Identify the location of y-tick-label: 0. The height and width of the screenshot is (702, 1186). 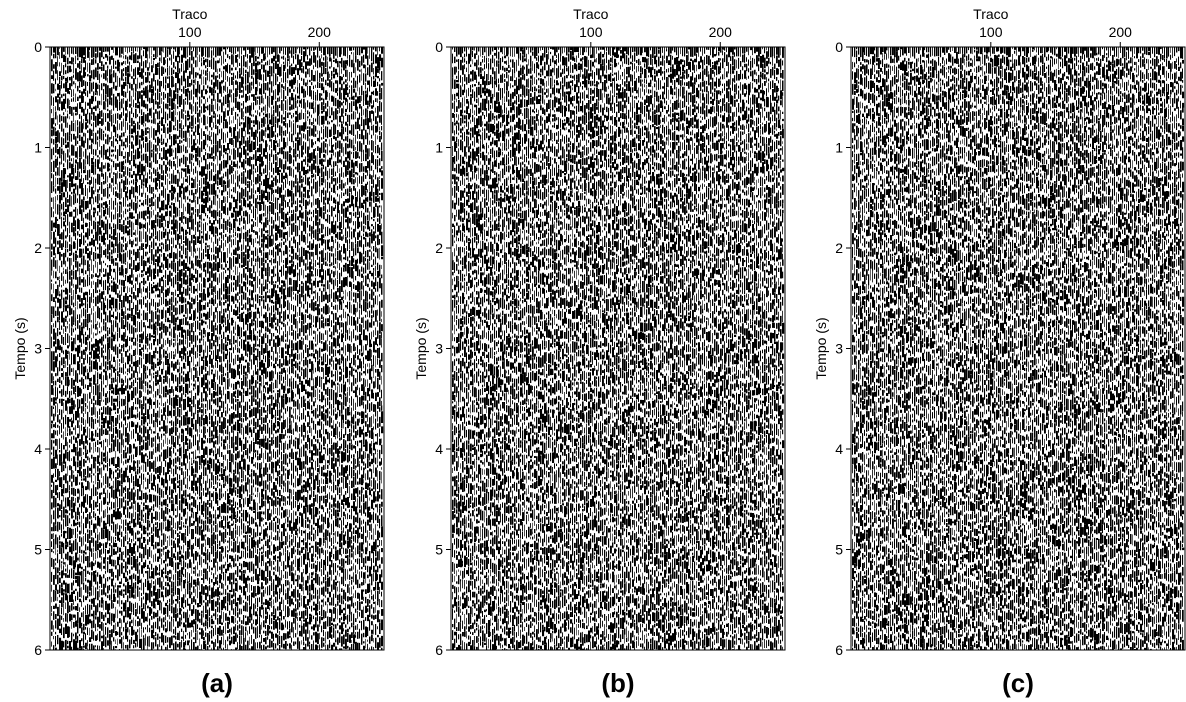
(839, 47).